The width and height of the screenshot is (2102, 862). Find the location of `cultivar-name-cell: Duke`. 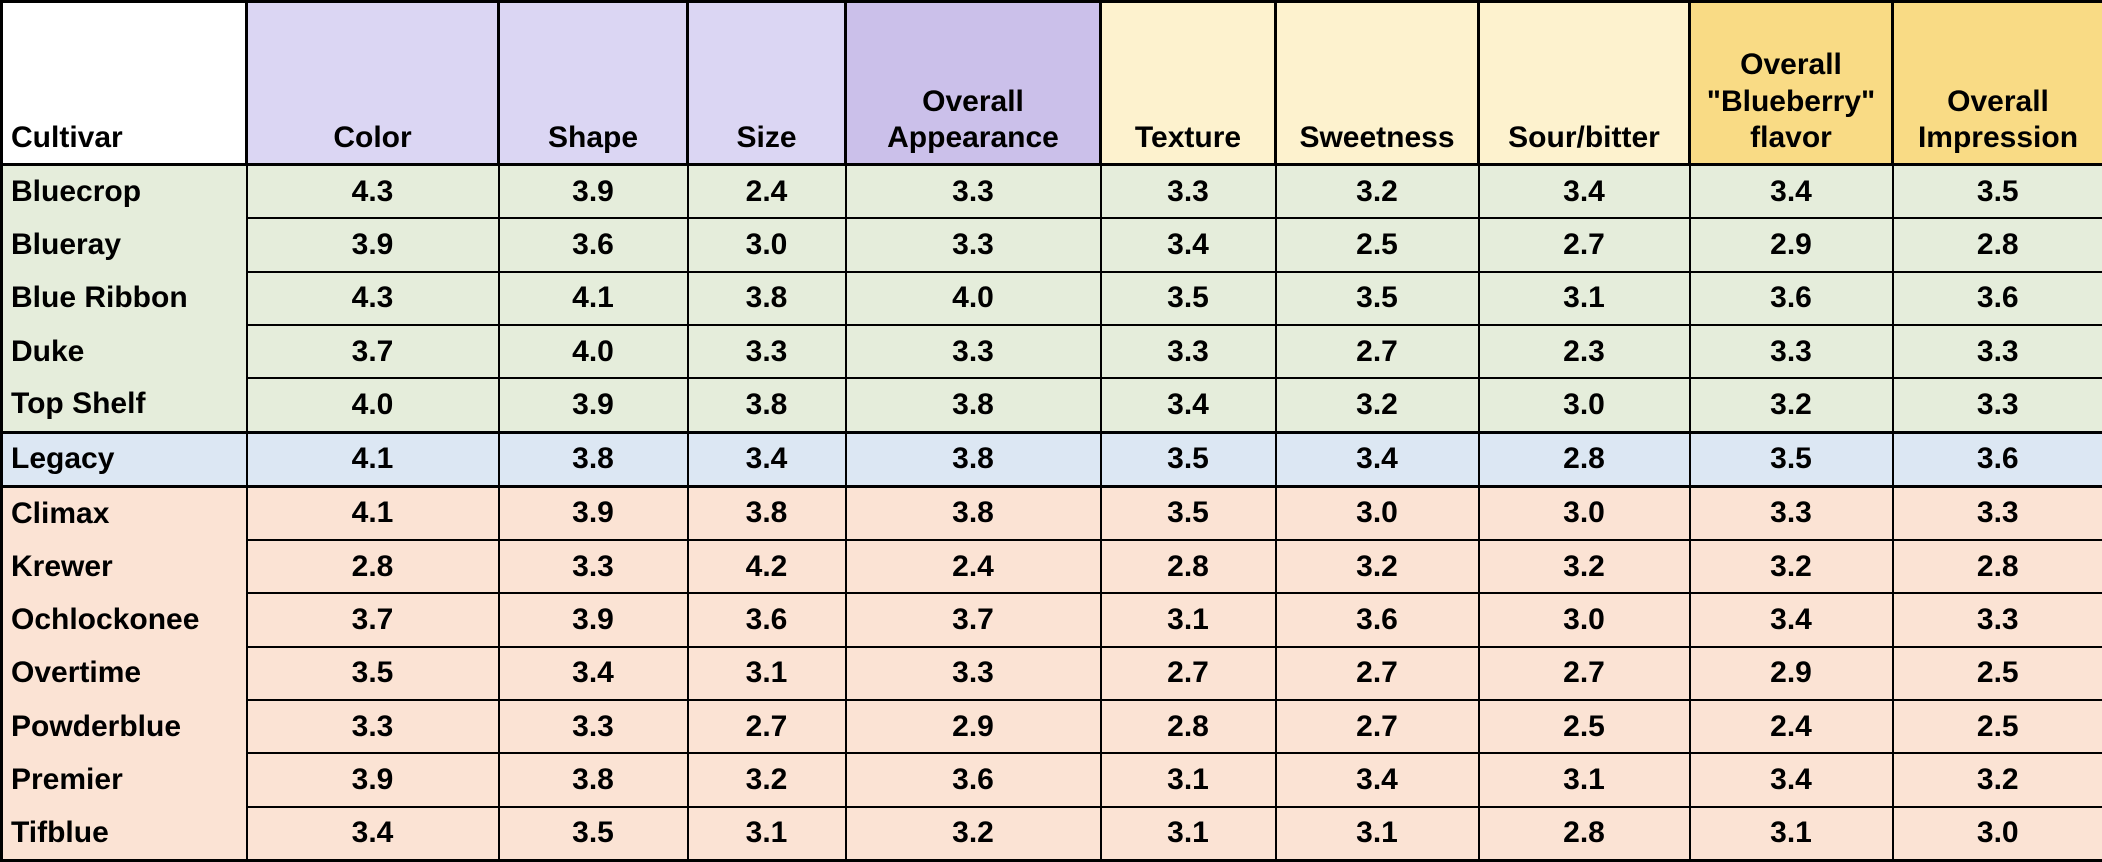

cultivar-name-cell: Duke is located at coordinates (124, 351).